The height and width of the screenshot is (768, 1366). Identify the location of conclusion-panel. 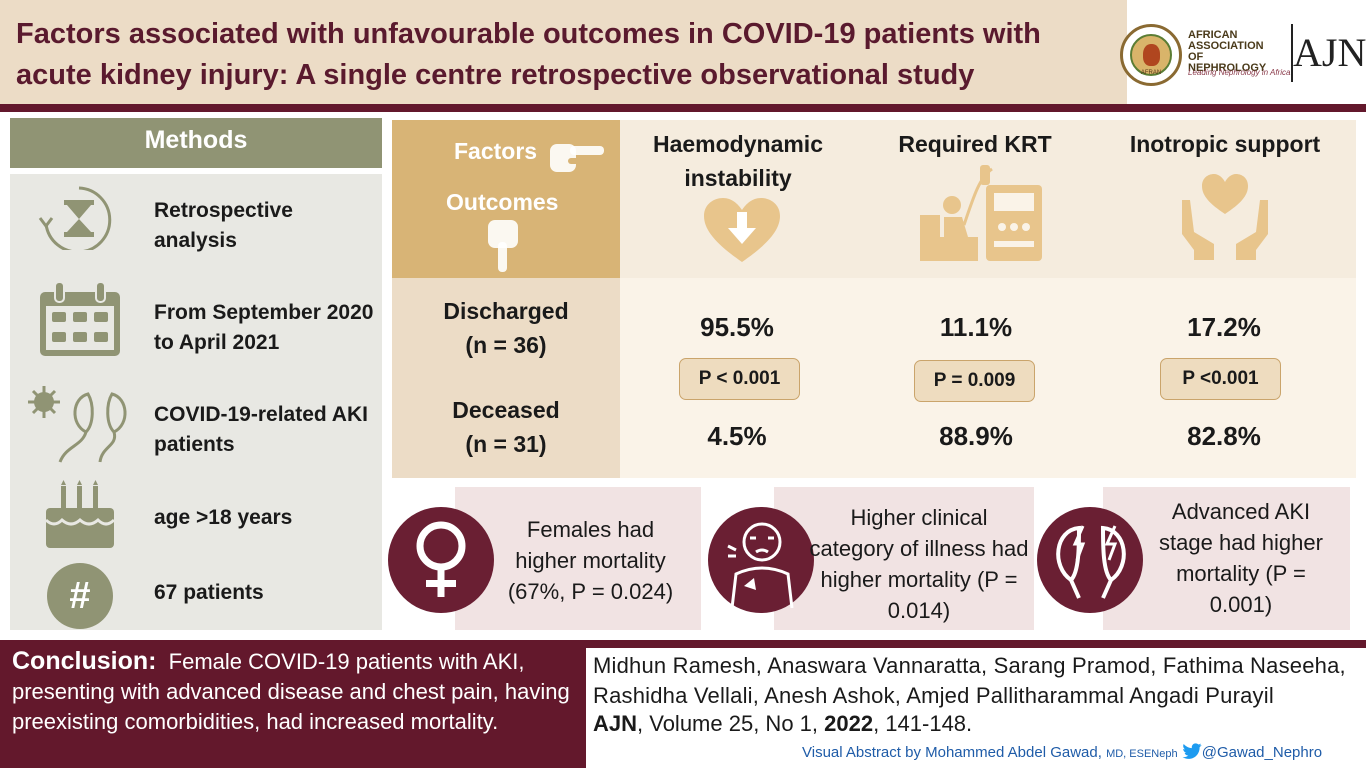
(293, 704).